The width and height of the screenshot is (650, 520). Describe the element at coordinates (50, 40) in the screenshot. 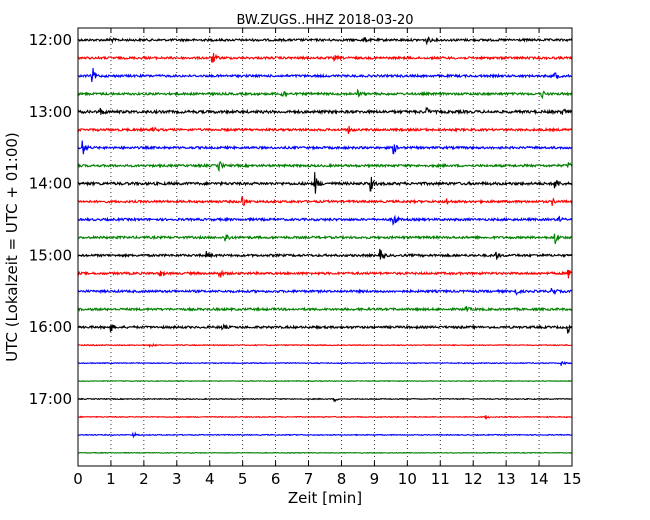

I see `y-tick-label: 12:00` at that location.